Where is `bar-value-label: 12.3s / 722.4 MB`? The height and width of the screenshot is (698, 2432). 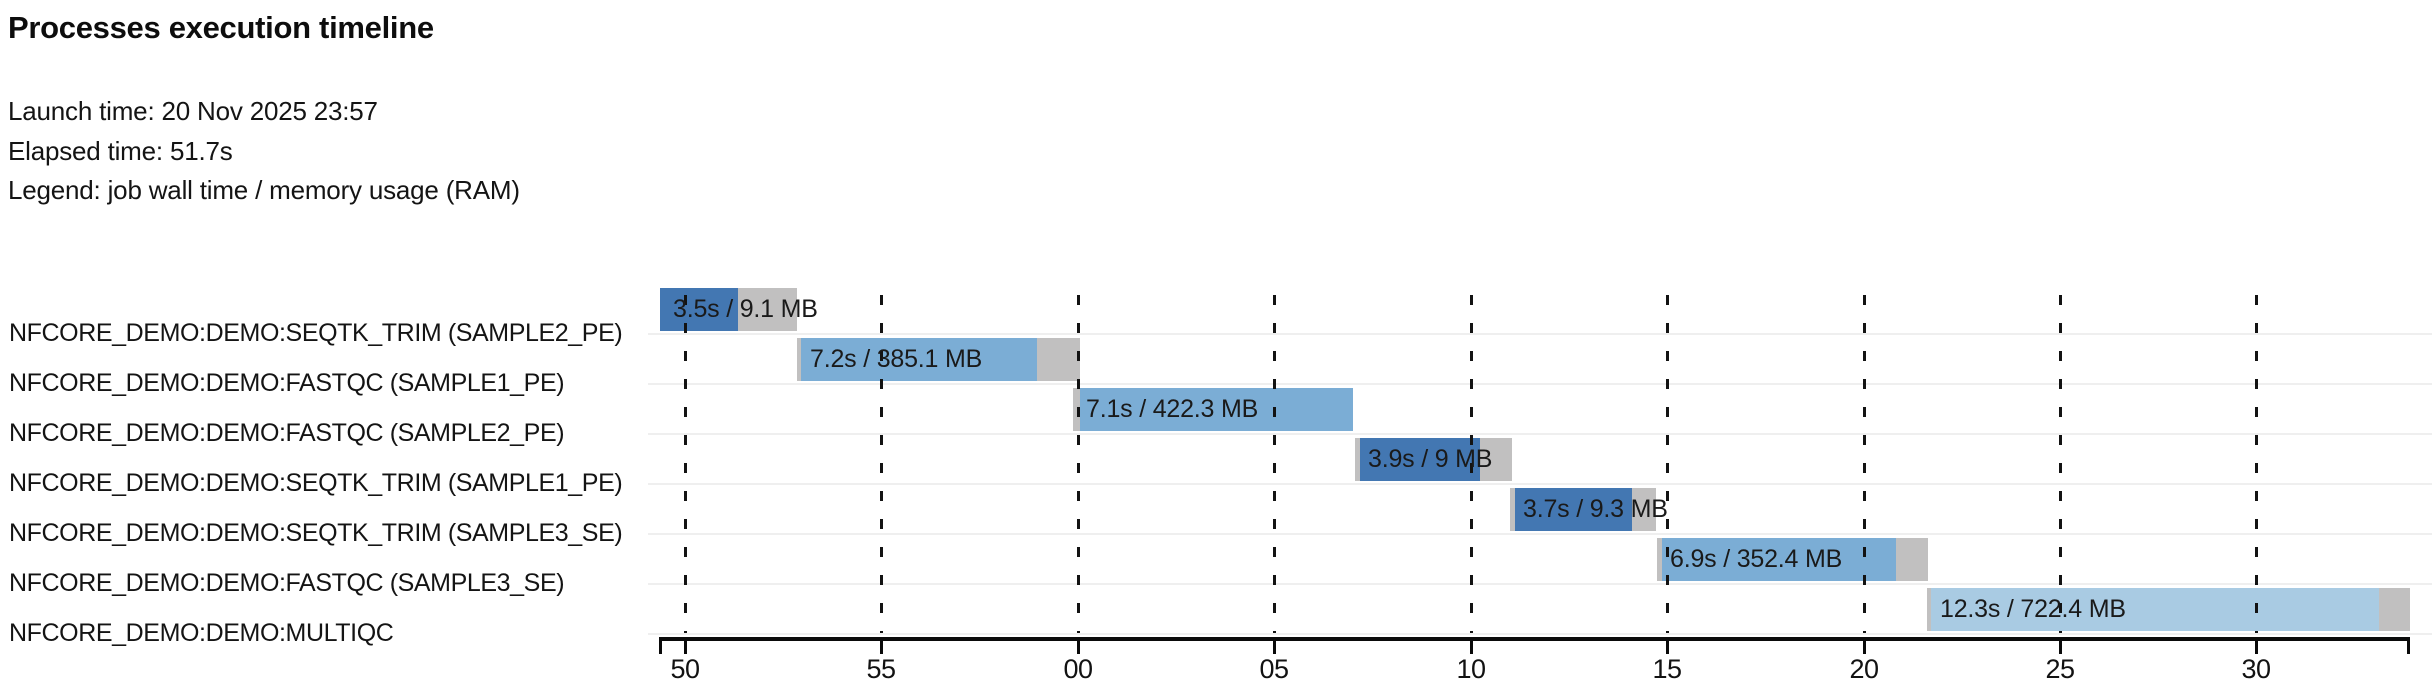 bar-value-label: 12.3s / 722.4 MB is located at coordinates (2033, 609).